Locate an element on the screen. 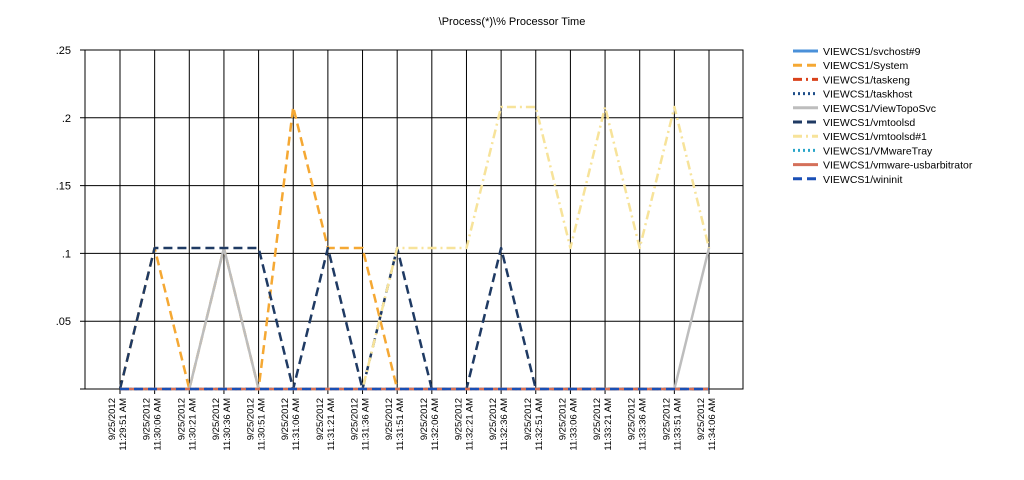 Image resolution: width=1024 pixels, height=480 pixels. x-tick-time: 11:29:51 AM is located at coordinates (123, 424).